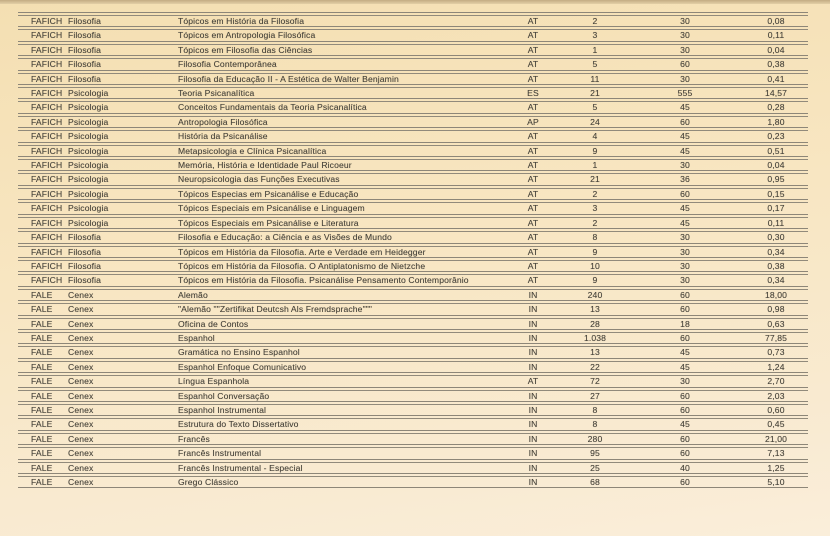 Image resolution: width=830 pixels, height=536 pixels. What do you see at coordinates (776, 208) in the screenshot?
I see `cell-index-value: 0,17` at bounding box center [776, 208].